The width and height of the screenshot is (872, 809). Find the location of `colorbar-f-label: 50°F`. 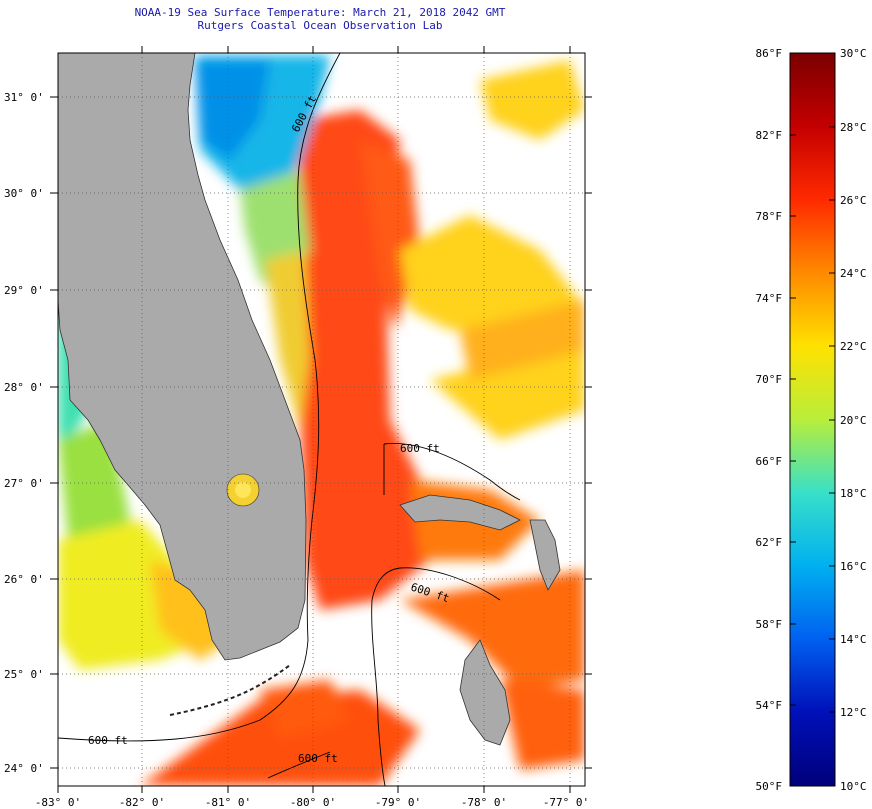

colorbar-f-label: 50°F is located at coordinates (769, 786).